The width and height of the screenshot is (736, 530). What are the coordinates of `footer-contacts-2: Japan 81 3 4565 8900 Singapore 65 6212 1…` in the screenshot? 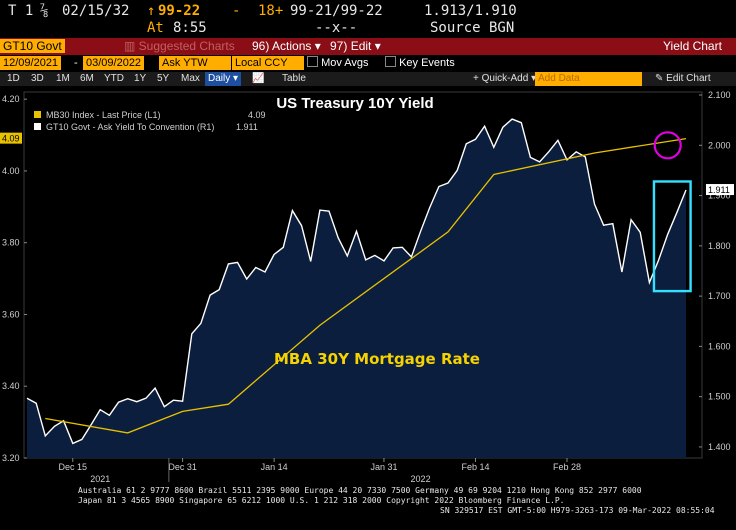 It's located at (321, 500).